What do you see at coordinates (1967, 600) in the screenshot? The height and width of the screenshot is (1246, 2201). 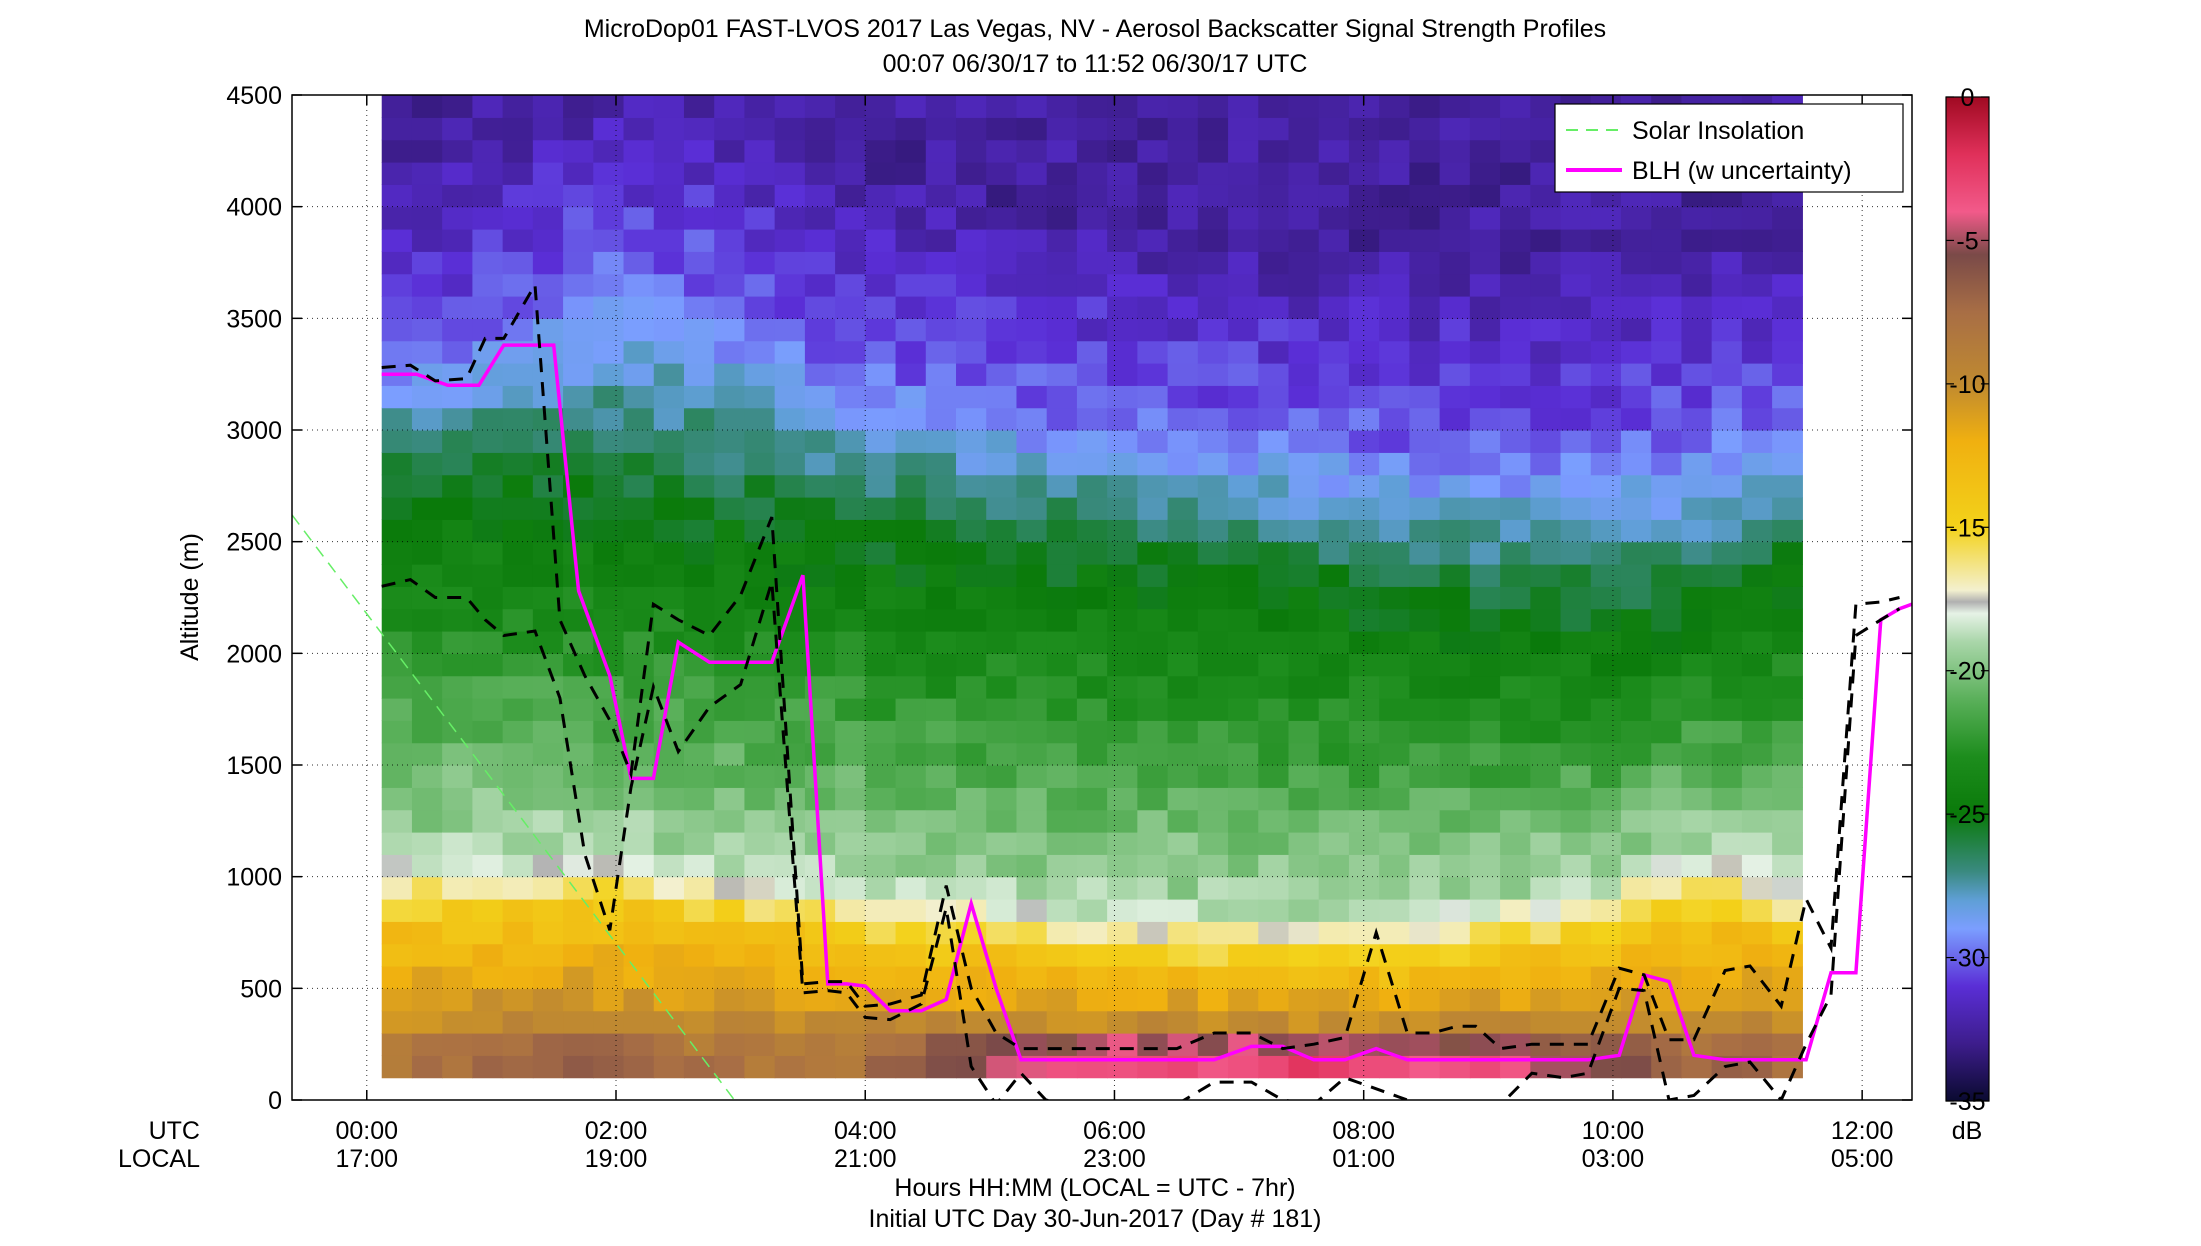 I see `colorbar-ticks: 0-5-10-15-20-25-30-35` at bounding box center [1967, 600].